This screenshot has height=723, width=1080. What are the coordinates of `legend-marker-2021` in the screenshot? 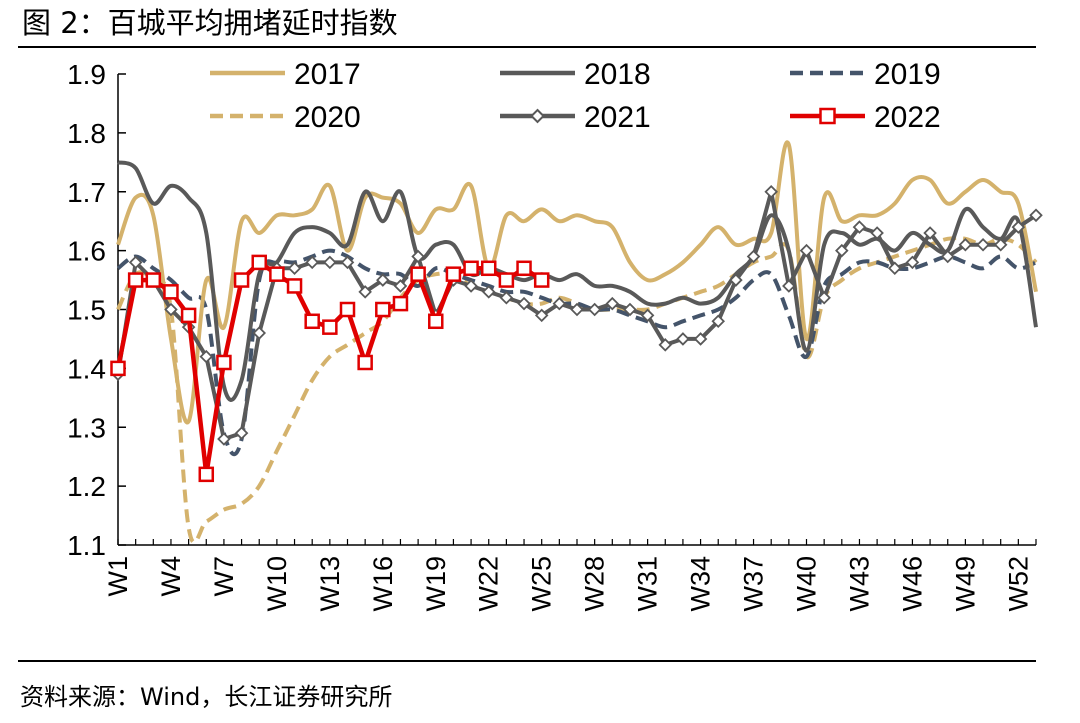 It's located at (537, 116).